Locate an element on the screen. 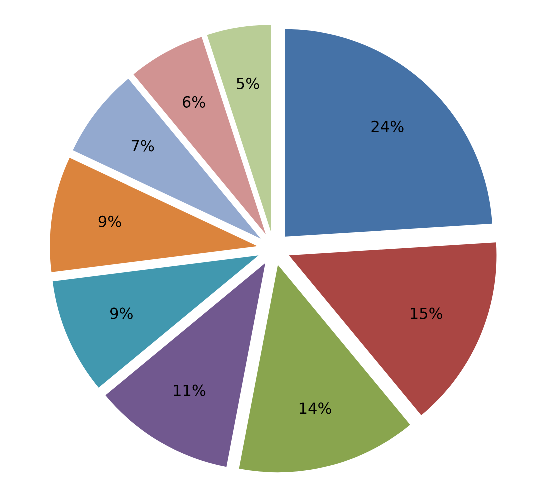 The width and height of the screenshot is (548, 498). data-label: 6% is located at coordinates (194, 102).